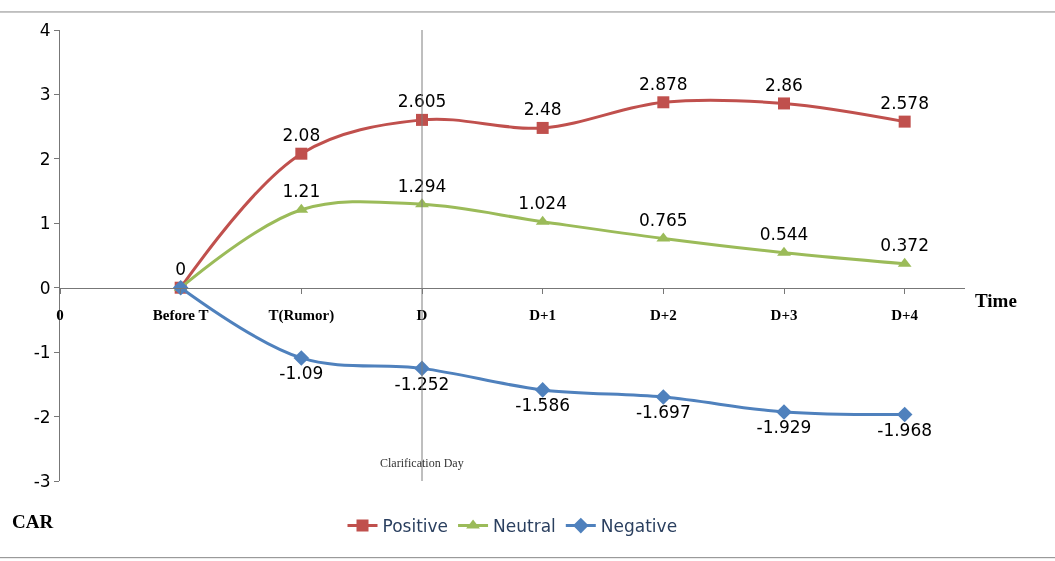 The image size is (1055, 561). Describe the element at coordinates (663, 412) in the screenshot. I see `data-label: -1.697` at that location.